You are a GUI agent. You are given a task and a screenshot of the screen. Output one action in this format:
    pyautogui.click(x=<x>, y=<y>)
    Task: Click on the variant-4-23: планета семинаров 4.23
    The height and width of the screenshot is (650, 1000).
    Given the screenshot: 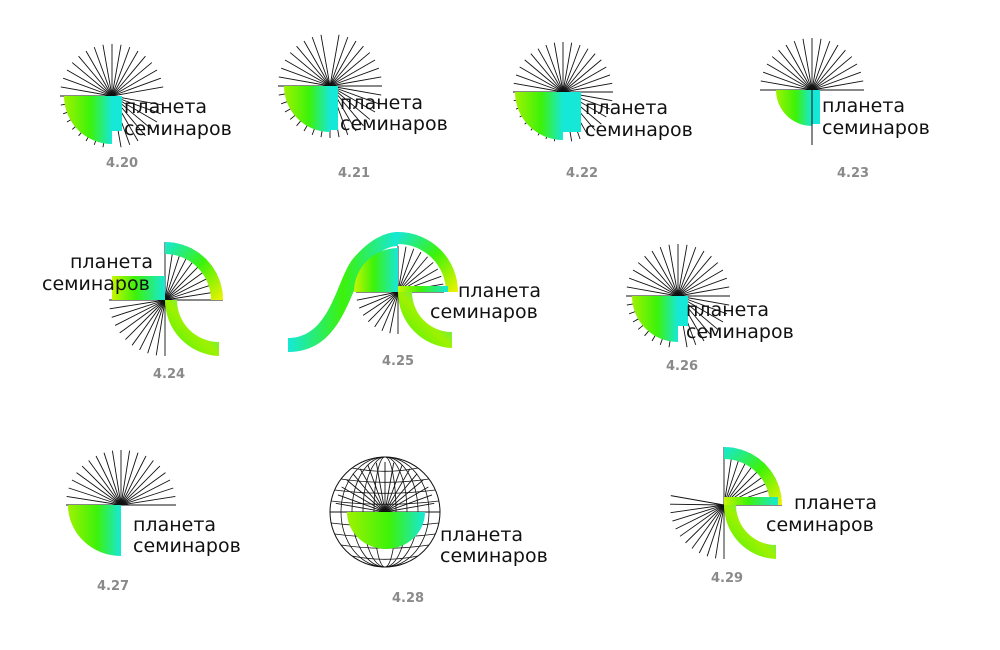 What is the action you would take?
    pyautogui.click(x=845, y=109)
    